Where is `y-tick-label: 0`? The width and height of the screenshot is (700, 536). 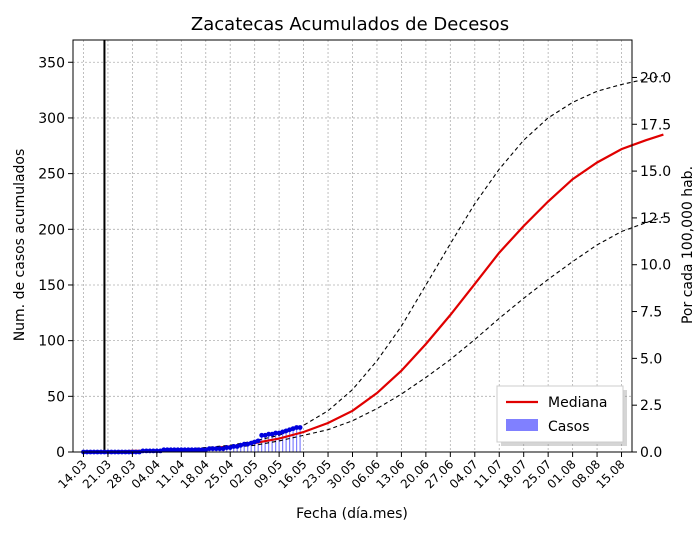
y-tick-label: 0 is located at coordinates (60, 453).